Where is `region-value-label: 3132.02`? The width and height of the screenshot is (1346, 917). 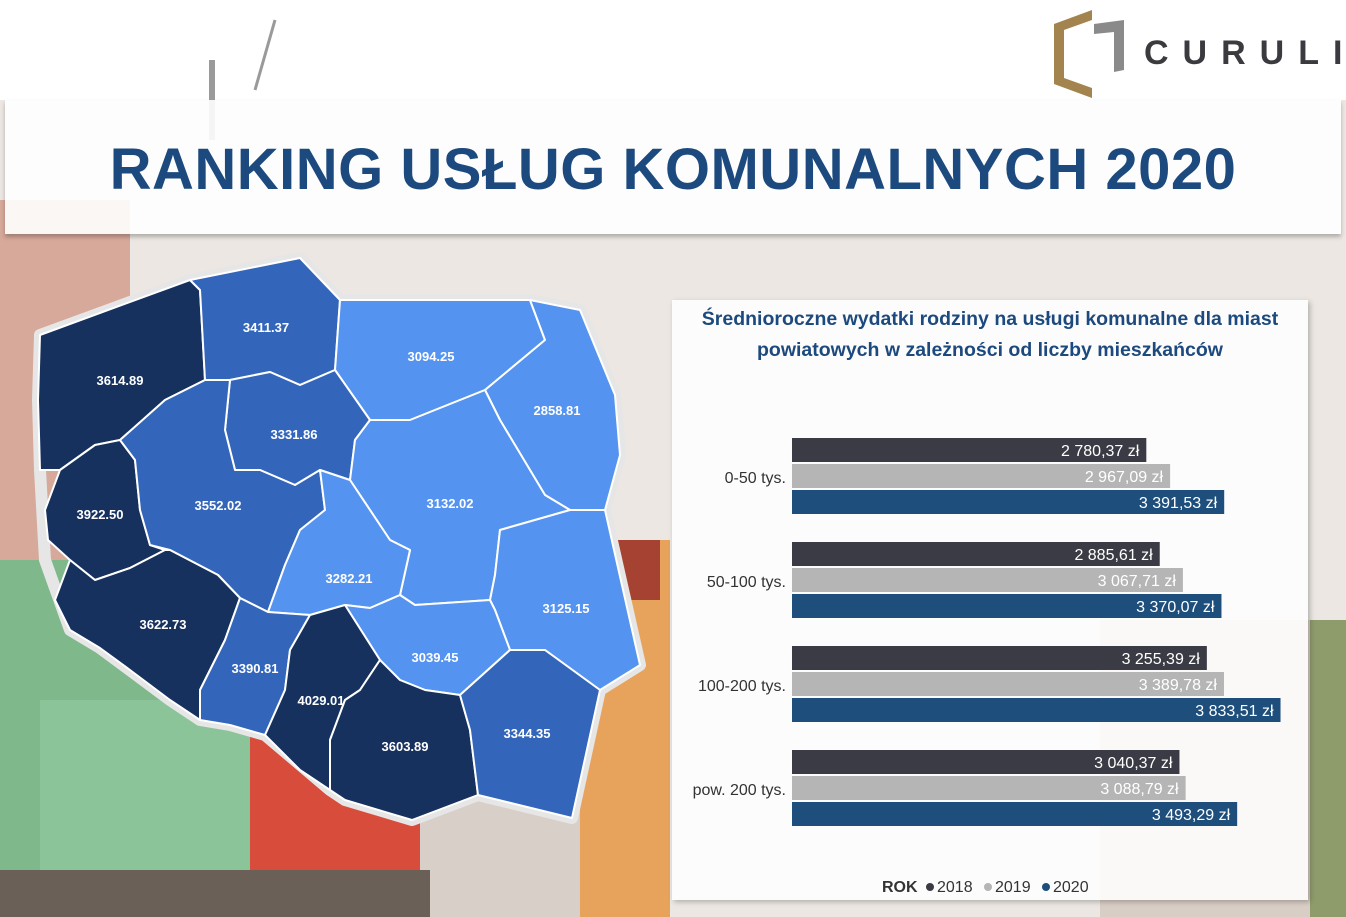
region-value-label: 3132.02 is located at coordinates (450, 503).